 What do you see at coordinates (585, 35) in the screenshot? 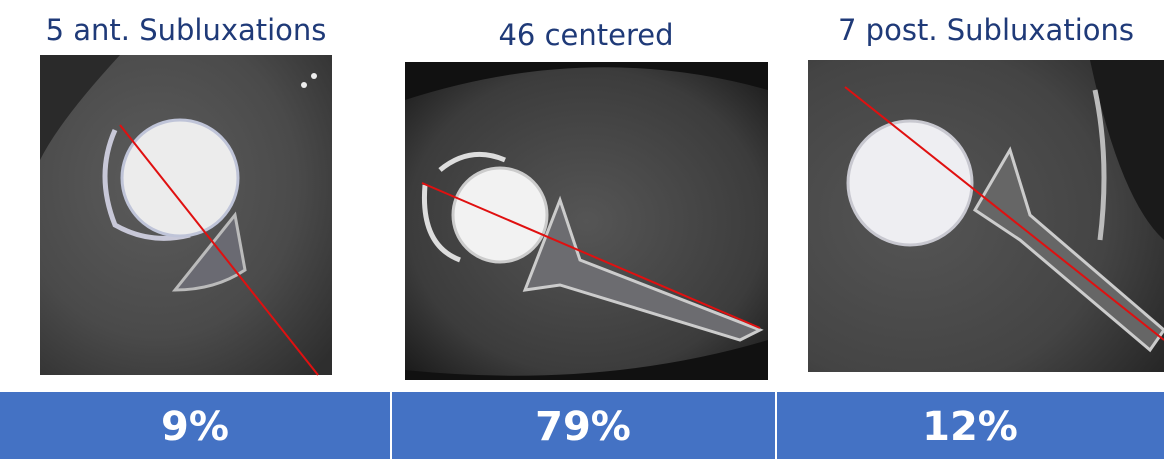
I see `panel-title: 46 centered` at bounding box center [585, 35].